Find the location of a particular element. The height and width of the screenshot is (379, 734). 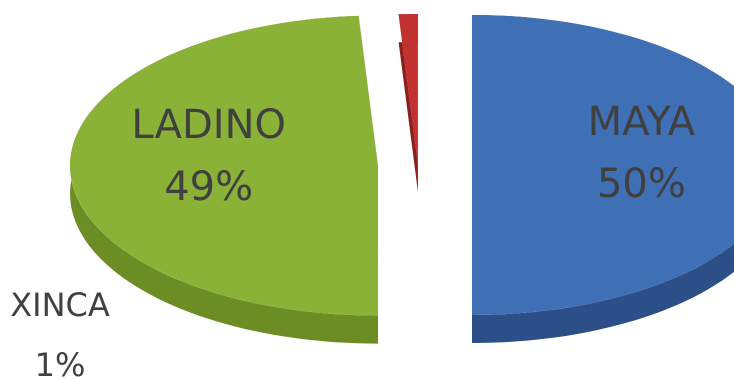

label-xinca: XINCA is located at coordinates (60, 305).